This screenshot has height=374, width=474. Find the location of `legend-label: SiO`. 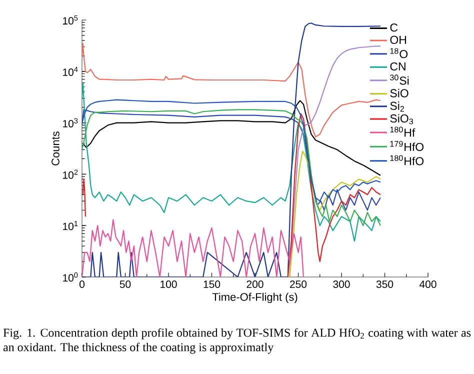

legend-label: SiO is located at coordinates (399, 93).